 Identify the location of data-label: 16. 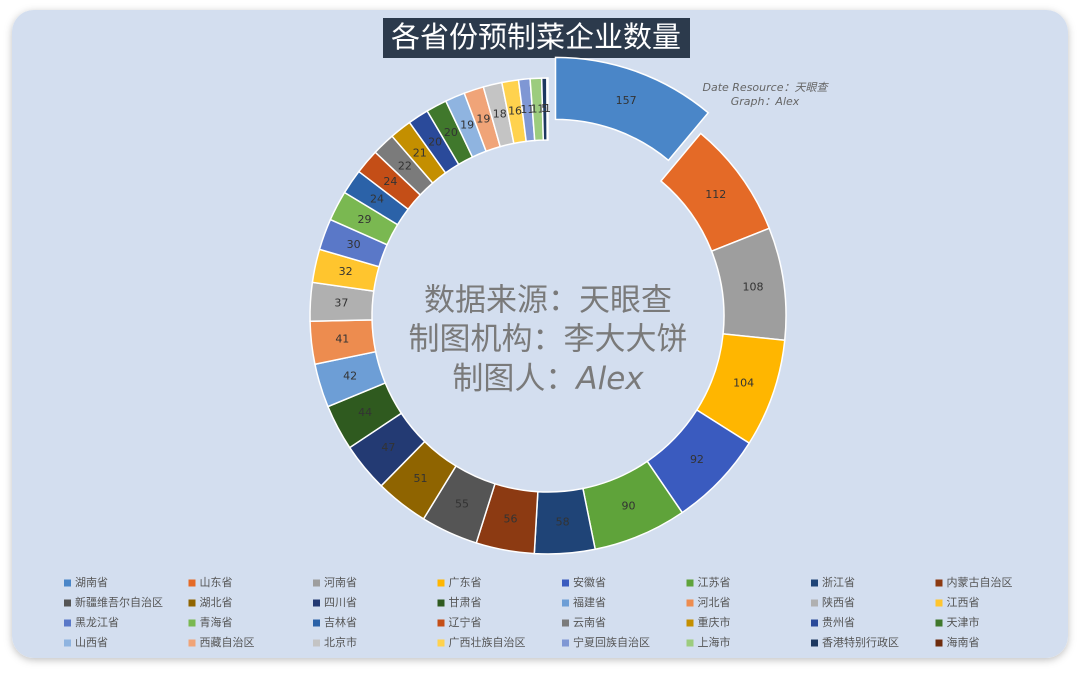
(515, 111).